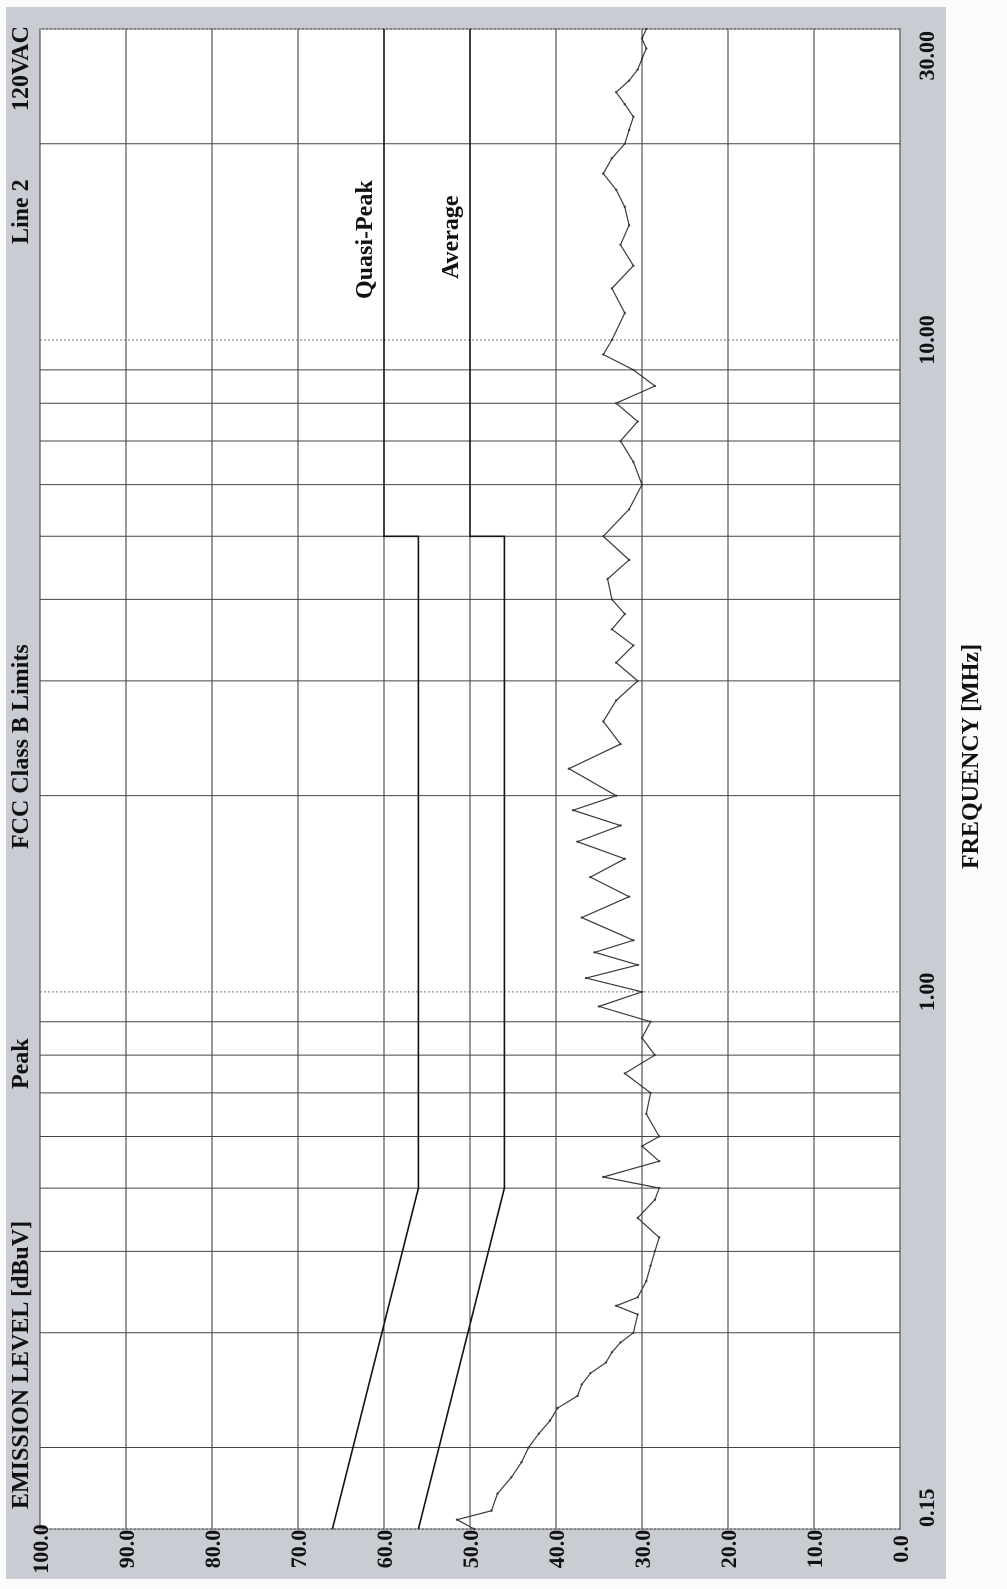 This screenshot has width=1007, height=1589. What do you see at coordinates (926, 992) in the screenshot?
I see `x-tick-label: 1.00` at bounding box center [926, 992].